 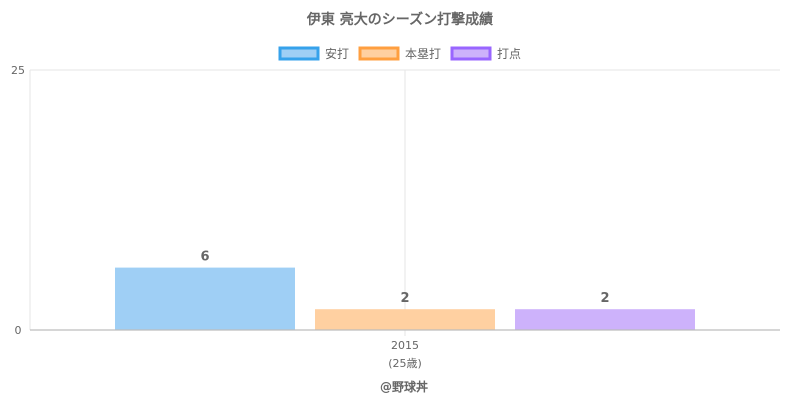 I want to click on legend-label: 安打, so click(x=337, y=53).